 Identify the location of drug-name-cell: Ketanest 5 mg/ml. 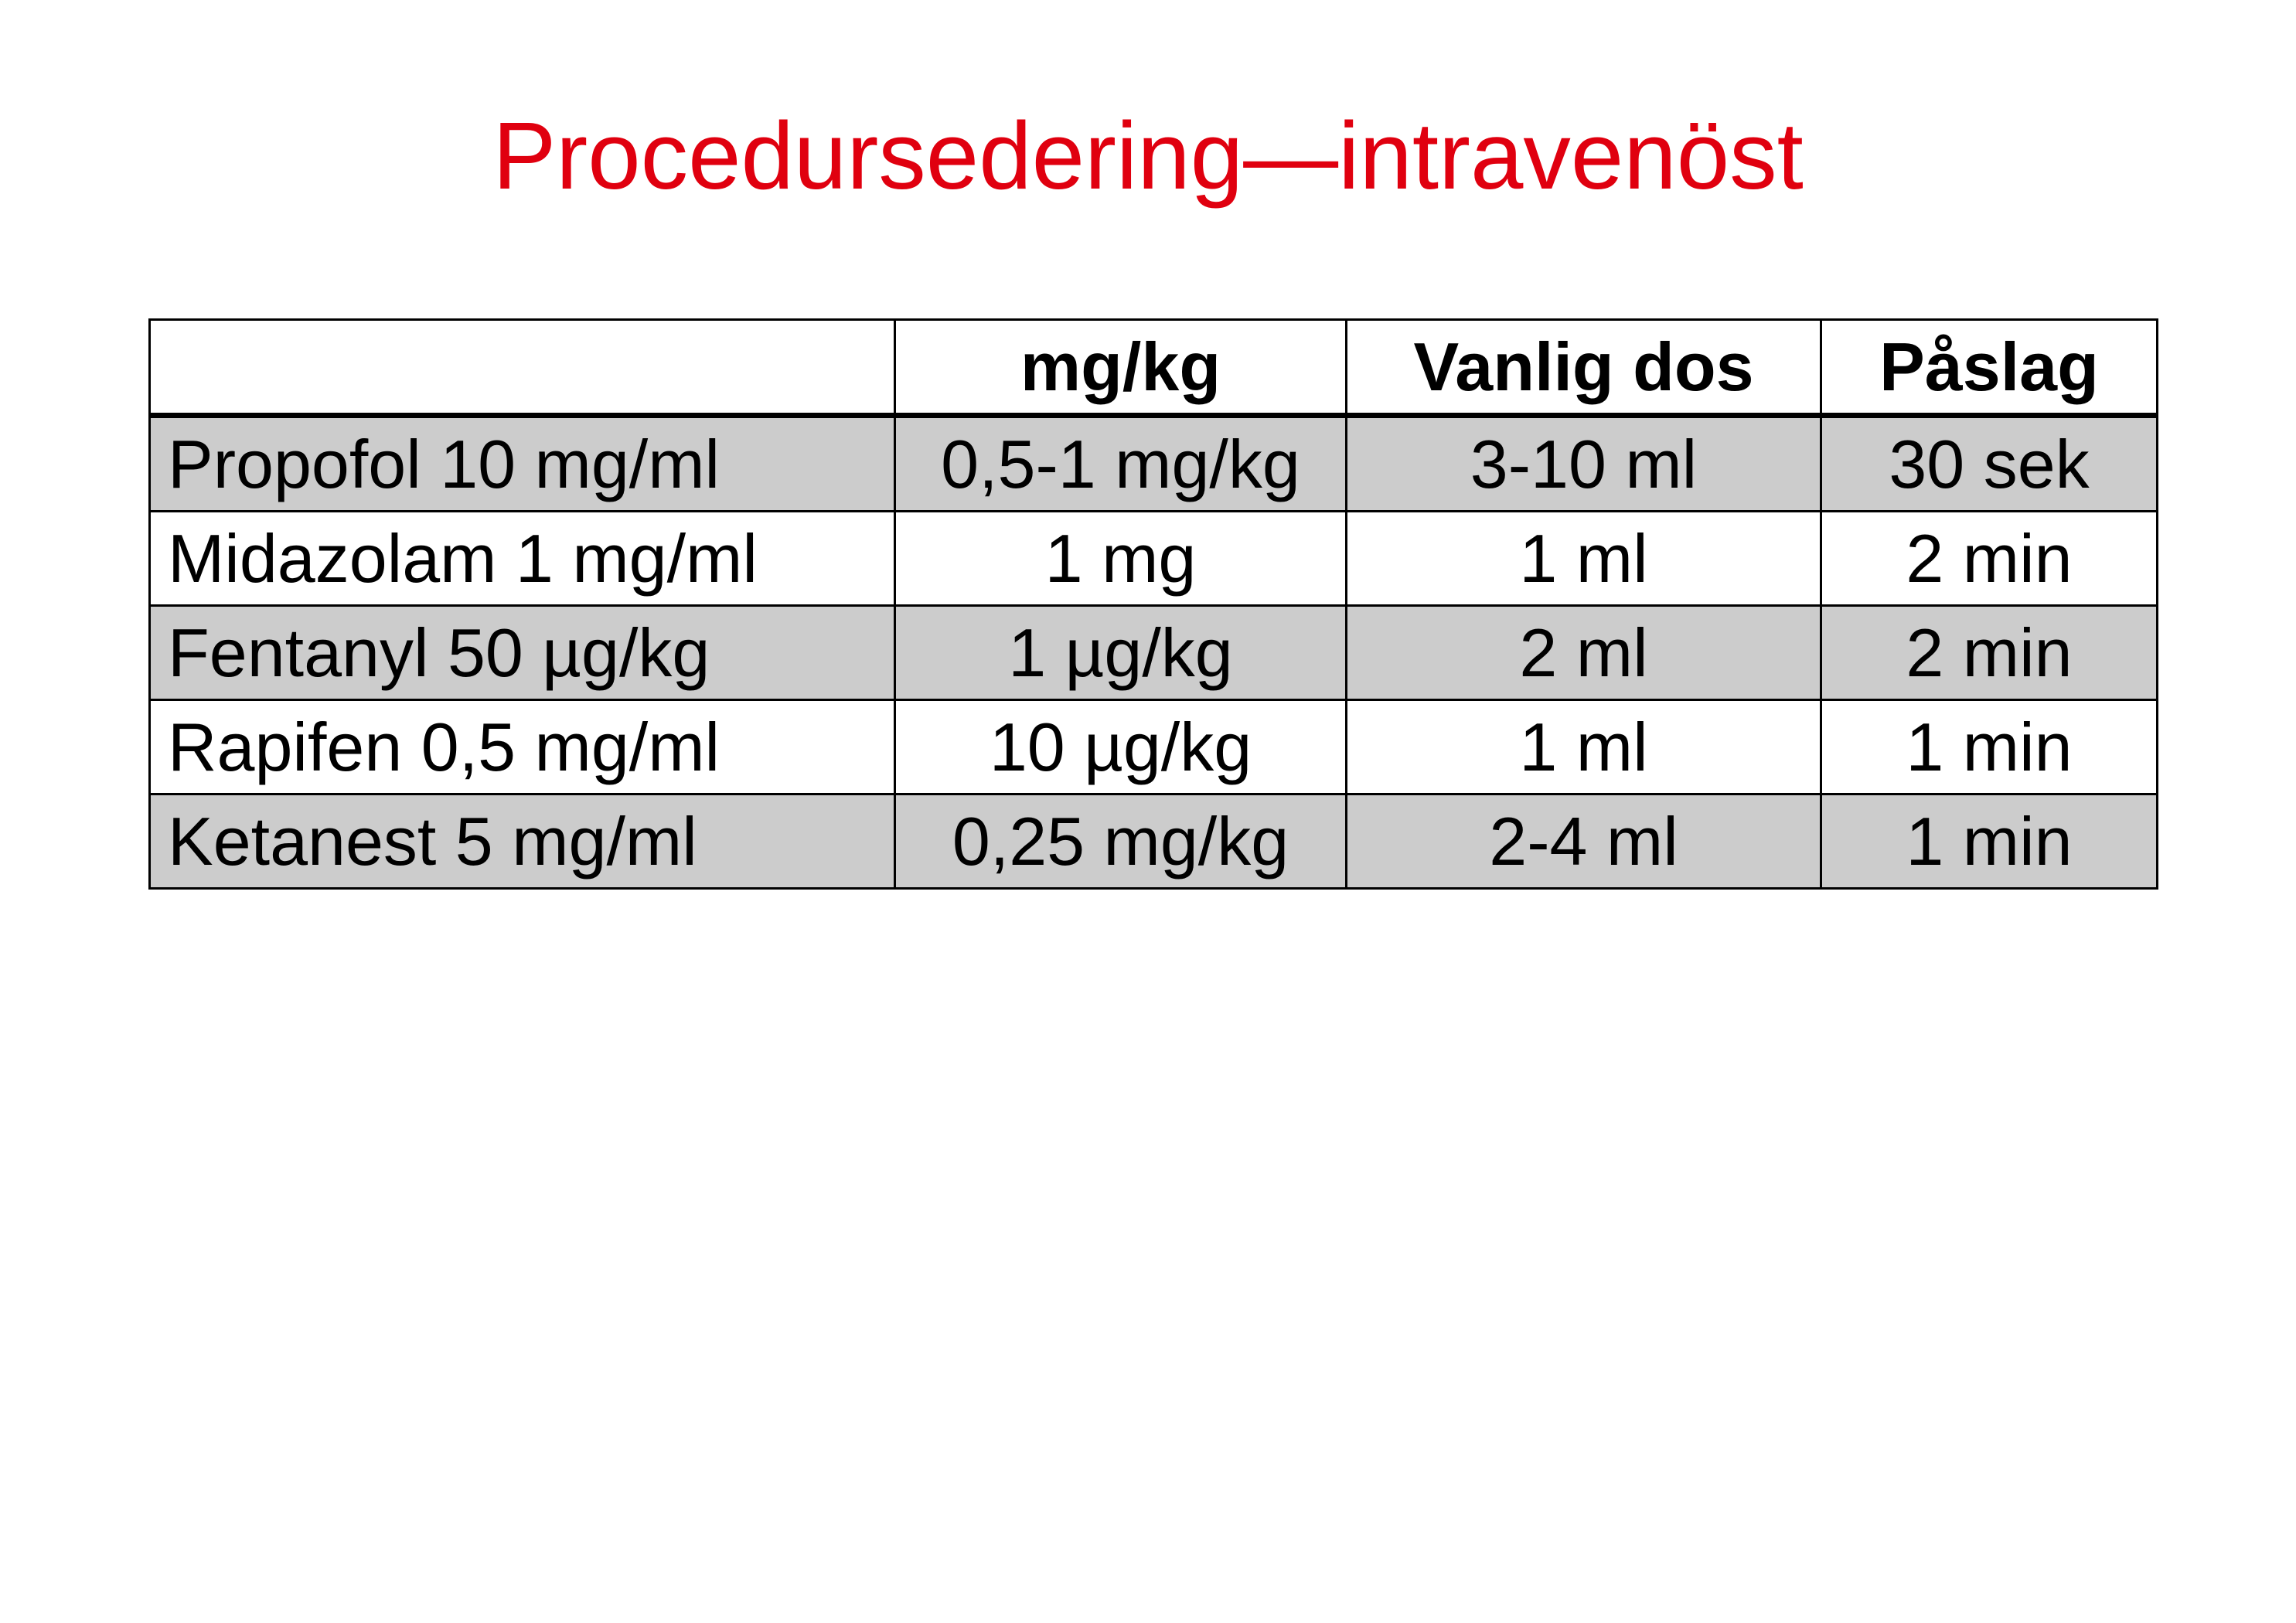
(522, 842).